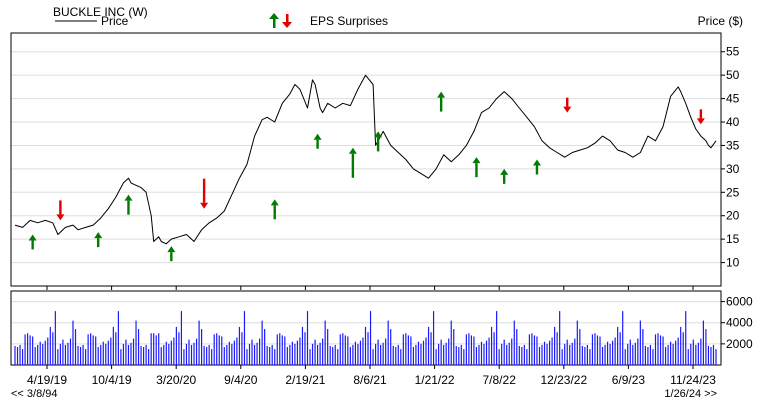  What do you see at coordinates (349, 21) in the screenshot?
I see `eps-legend-label: EPS Surprises` at bounding box center [349, 21].